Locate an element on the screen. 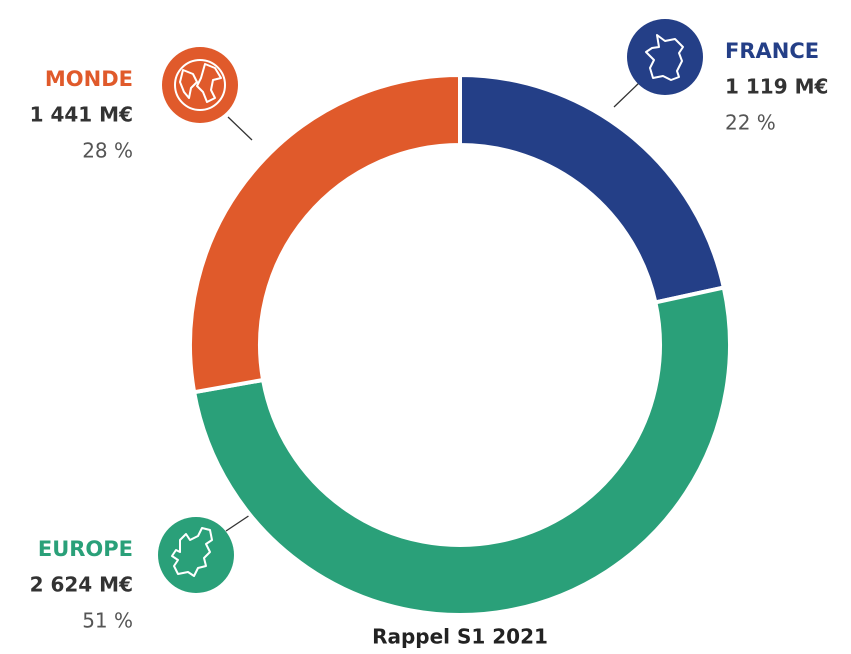 This screenshot has height=654, width=851. share-label: 28 % is located at coordinates (107, 151).